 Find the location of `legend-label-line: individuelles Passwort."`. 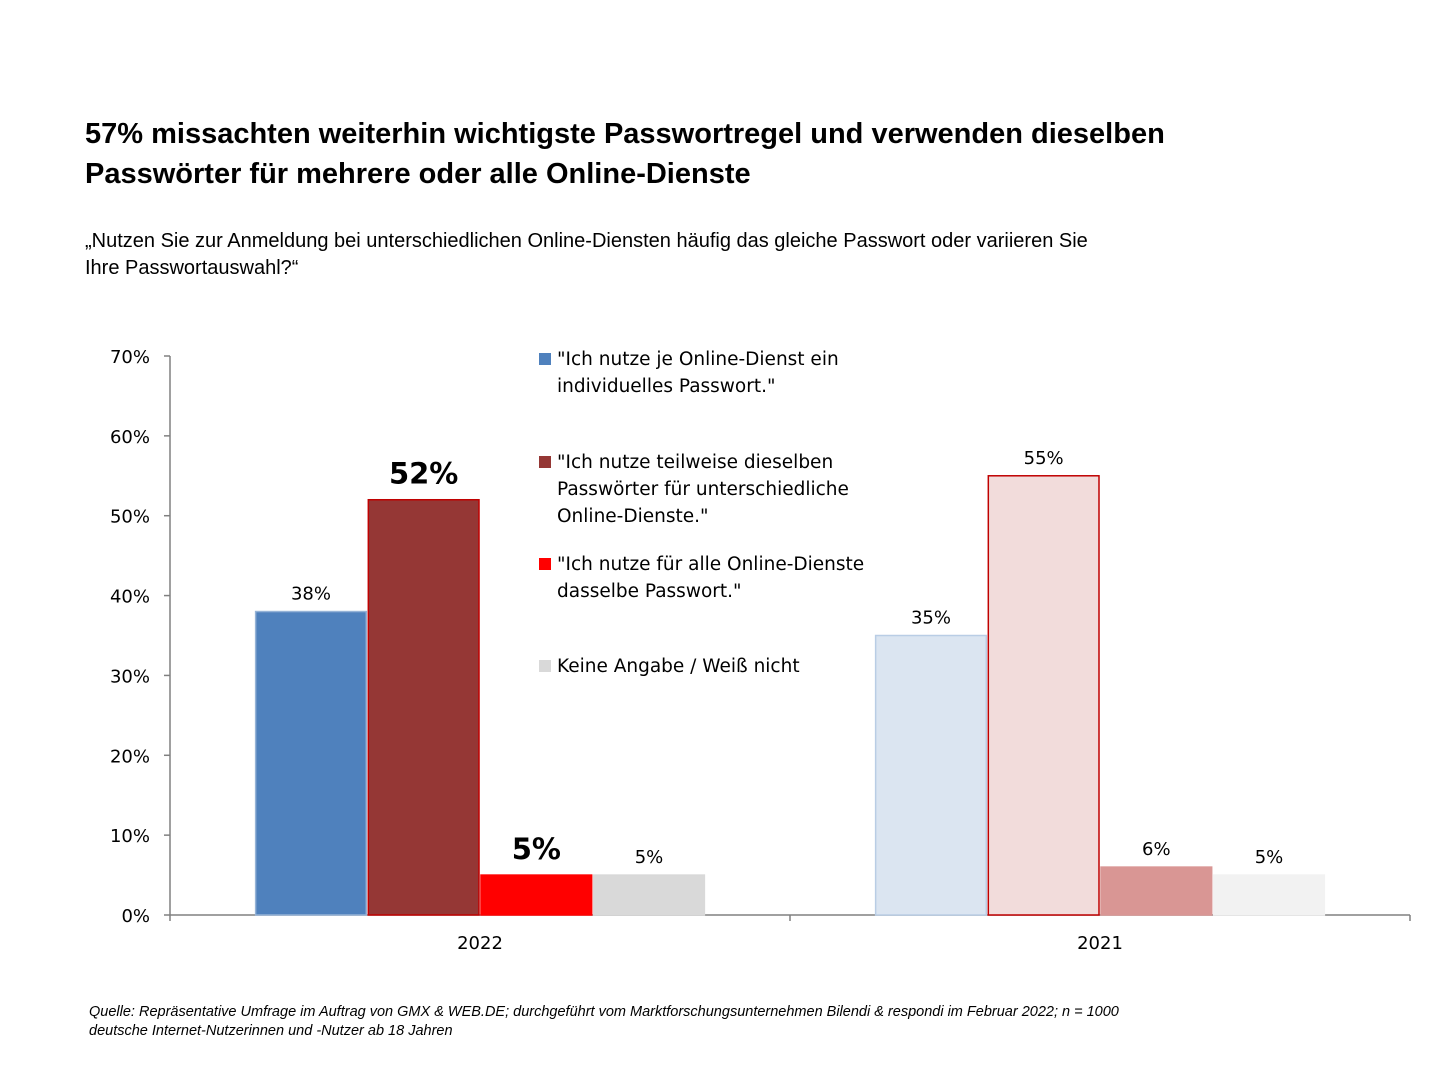

legend-label-line: individuelles Passwort." is located at coordinates (666, 386).